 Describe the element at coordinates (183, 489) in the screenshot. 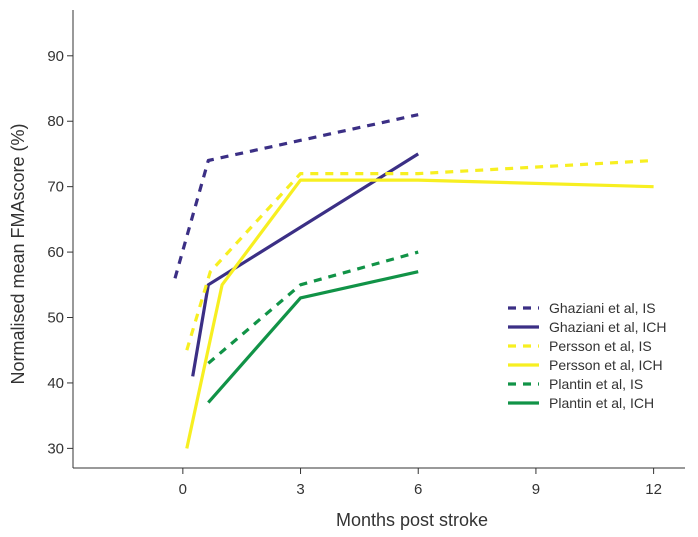

I see `x-tick-label: 0` at that location.